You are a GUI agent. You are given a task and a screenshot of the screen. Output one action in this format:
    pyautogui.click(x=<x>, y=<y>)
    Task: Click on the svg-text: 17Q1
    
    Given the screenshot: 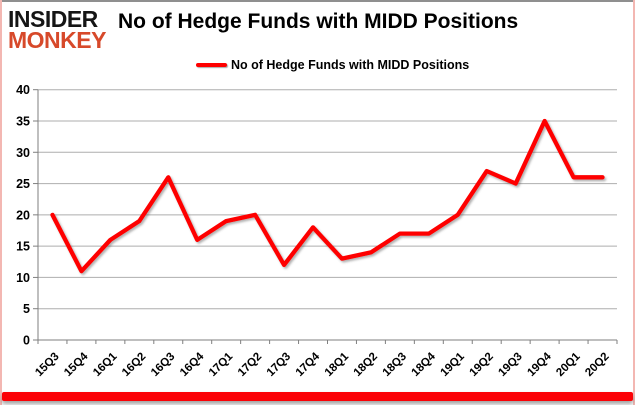 What is the action you would take?
    pyautogui.click(x=221, y=364)
    